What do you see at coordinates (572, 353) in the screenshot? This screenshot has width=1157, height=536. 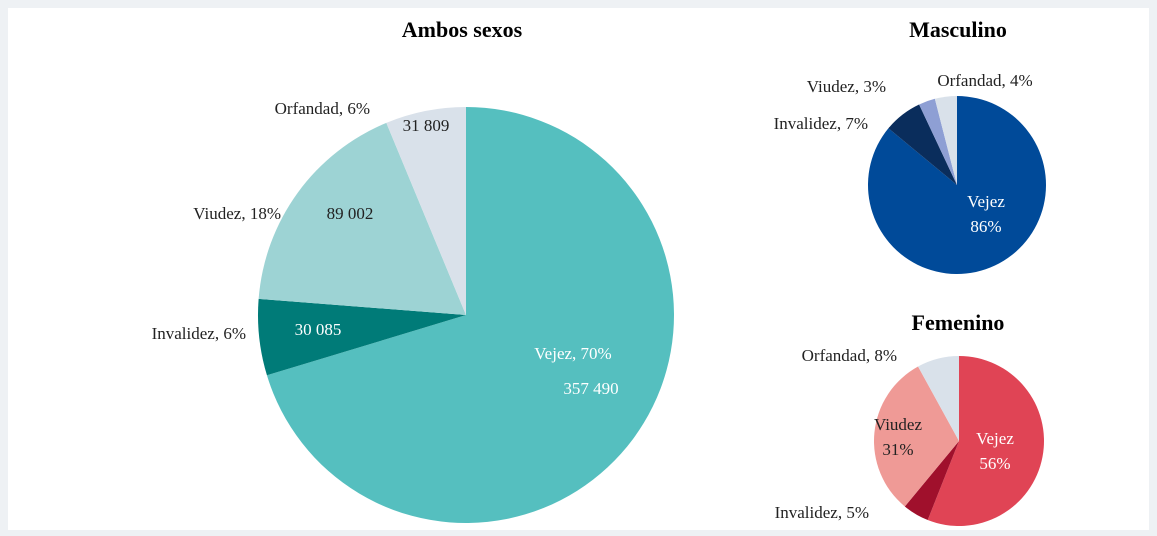 I see `slice-label: Vejez, 70%` at bounding box center [572, 353].